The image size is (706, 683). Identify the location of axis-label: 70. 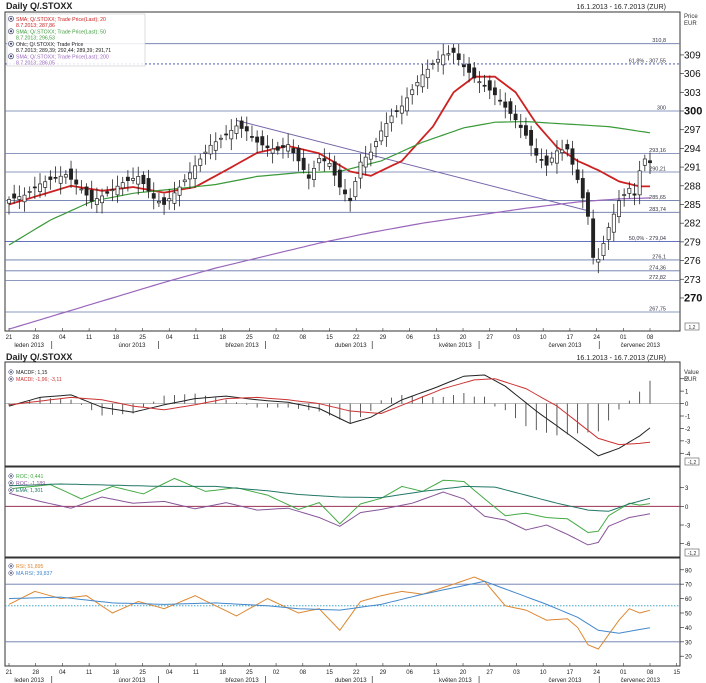
(688, 586).